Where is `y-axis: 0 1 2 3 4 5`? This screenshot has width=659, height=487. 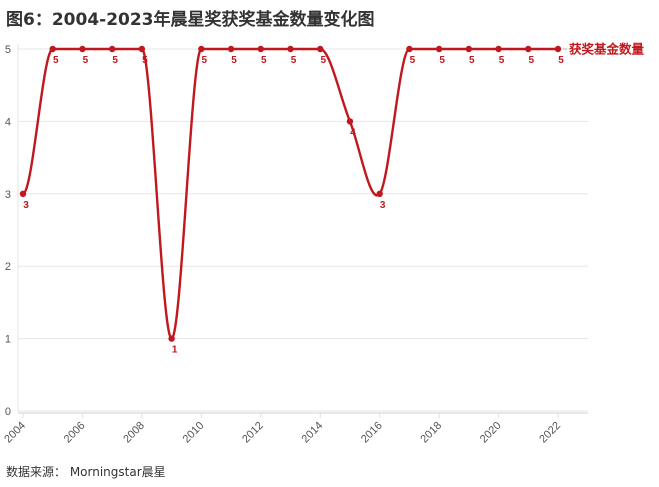 y-axis: 0 1 2 3 4 5 is located at coordinates (8, 231).